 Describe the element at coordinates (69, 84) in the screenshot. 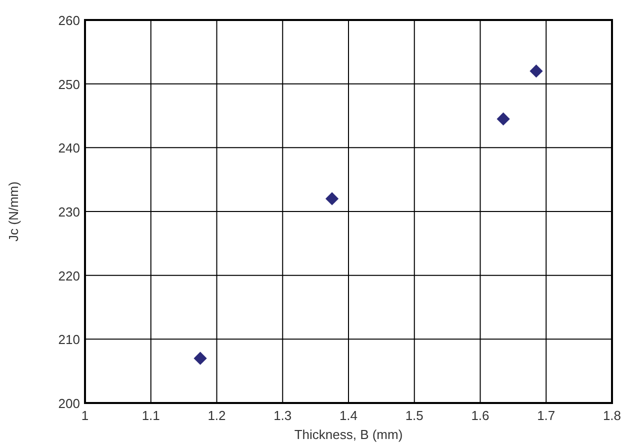

I see `y-tick-label: 250` at that location.